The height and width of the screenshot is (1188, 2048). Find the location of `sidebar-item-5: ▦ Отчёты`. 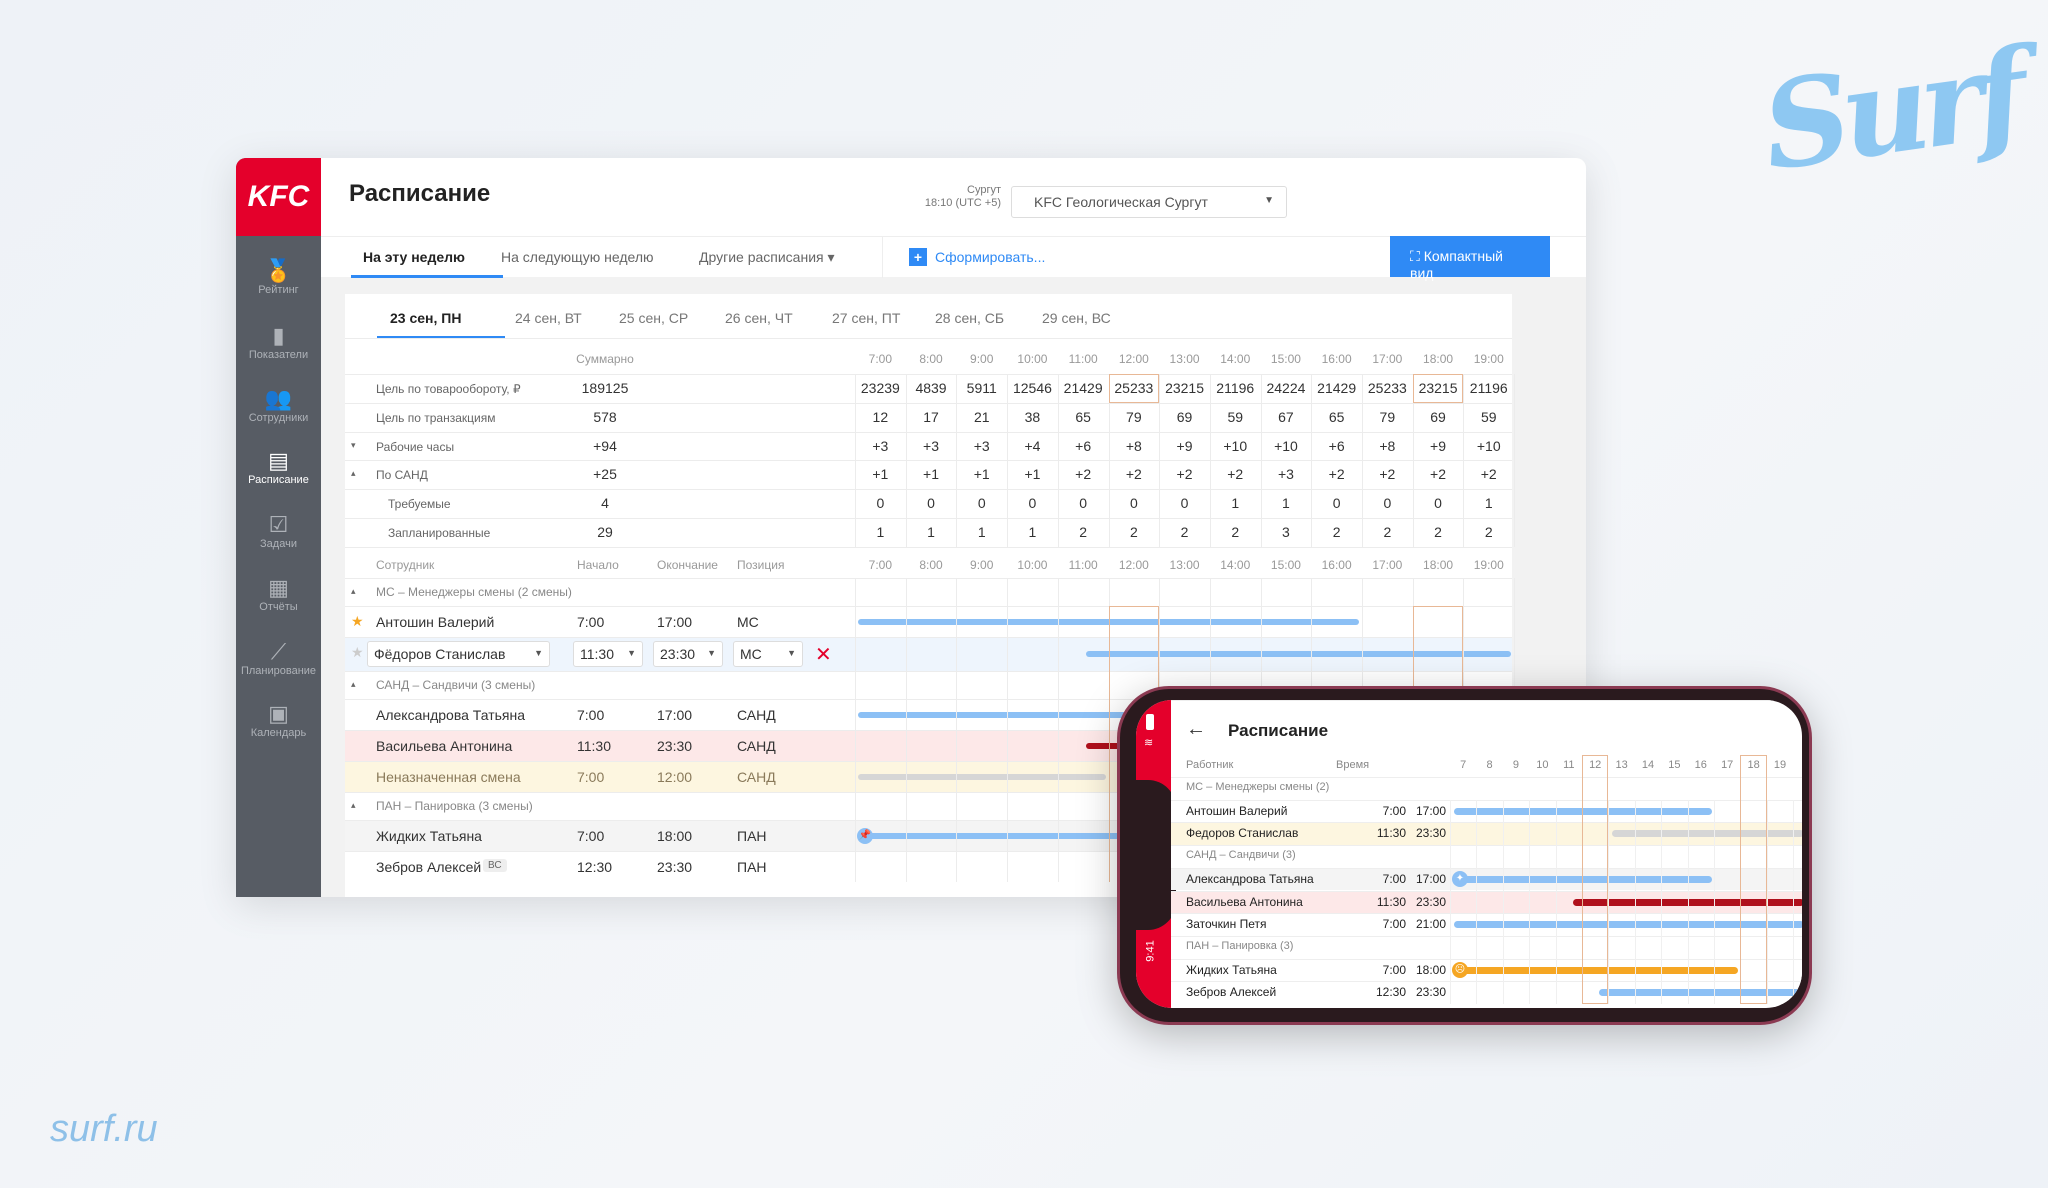

sidebar-item-5: ▦ Отчёты is located at coordinates (278, 594).